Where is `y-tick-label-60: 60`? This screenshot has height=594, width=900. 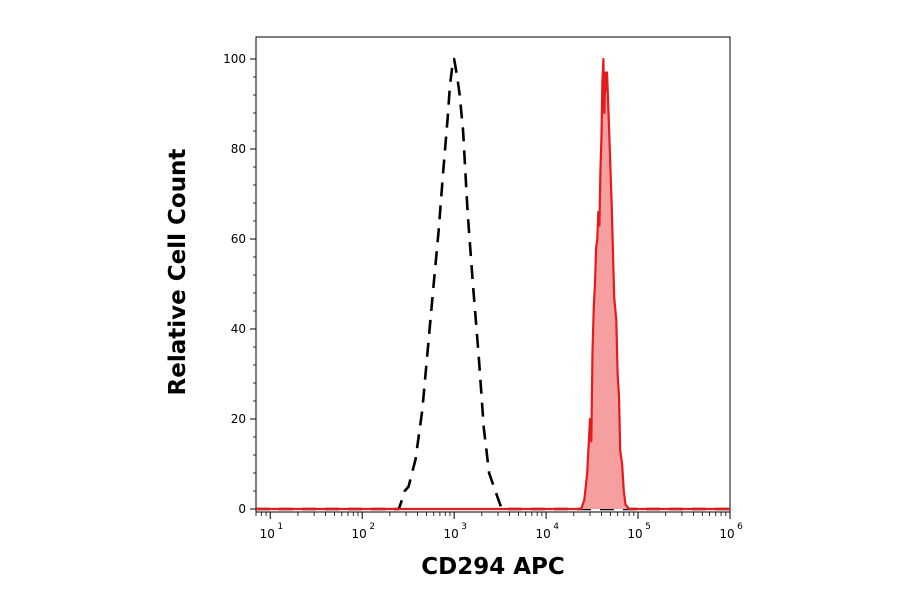
y-tick-label-60: 60 is located at coordinates (238, 239).